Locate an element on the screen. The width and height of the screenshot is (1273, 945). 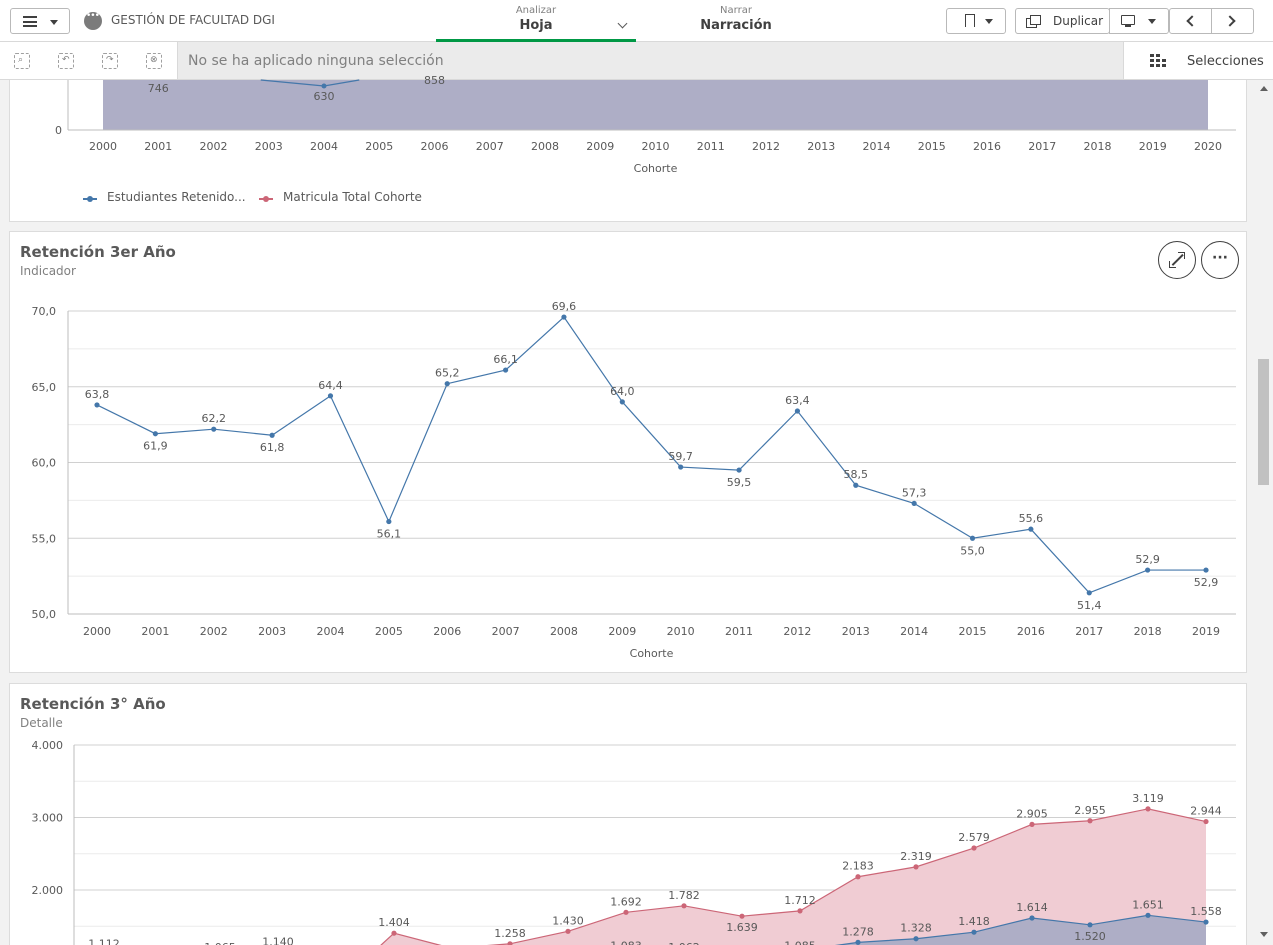
panel-title: Retención 3° Año is located at coordinates (93, 704).